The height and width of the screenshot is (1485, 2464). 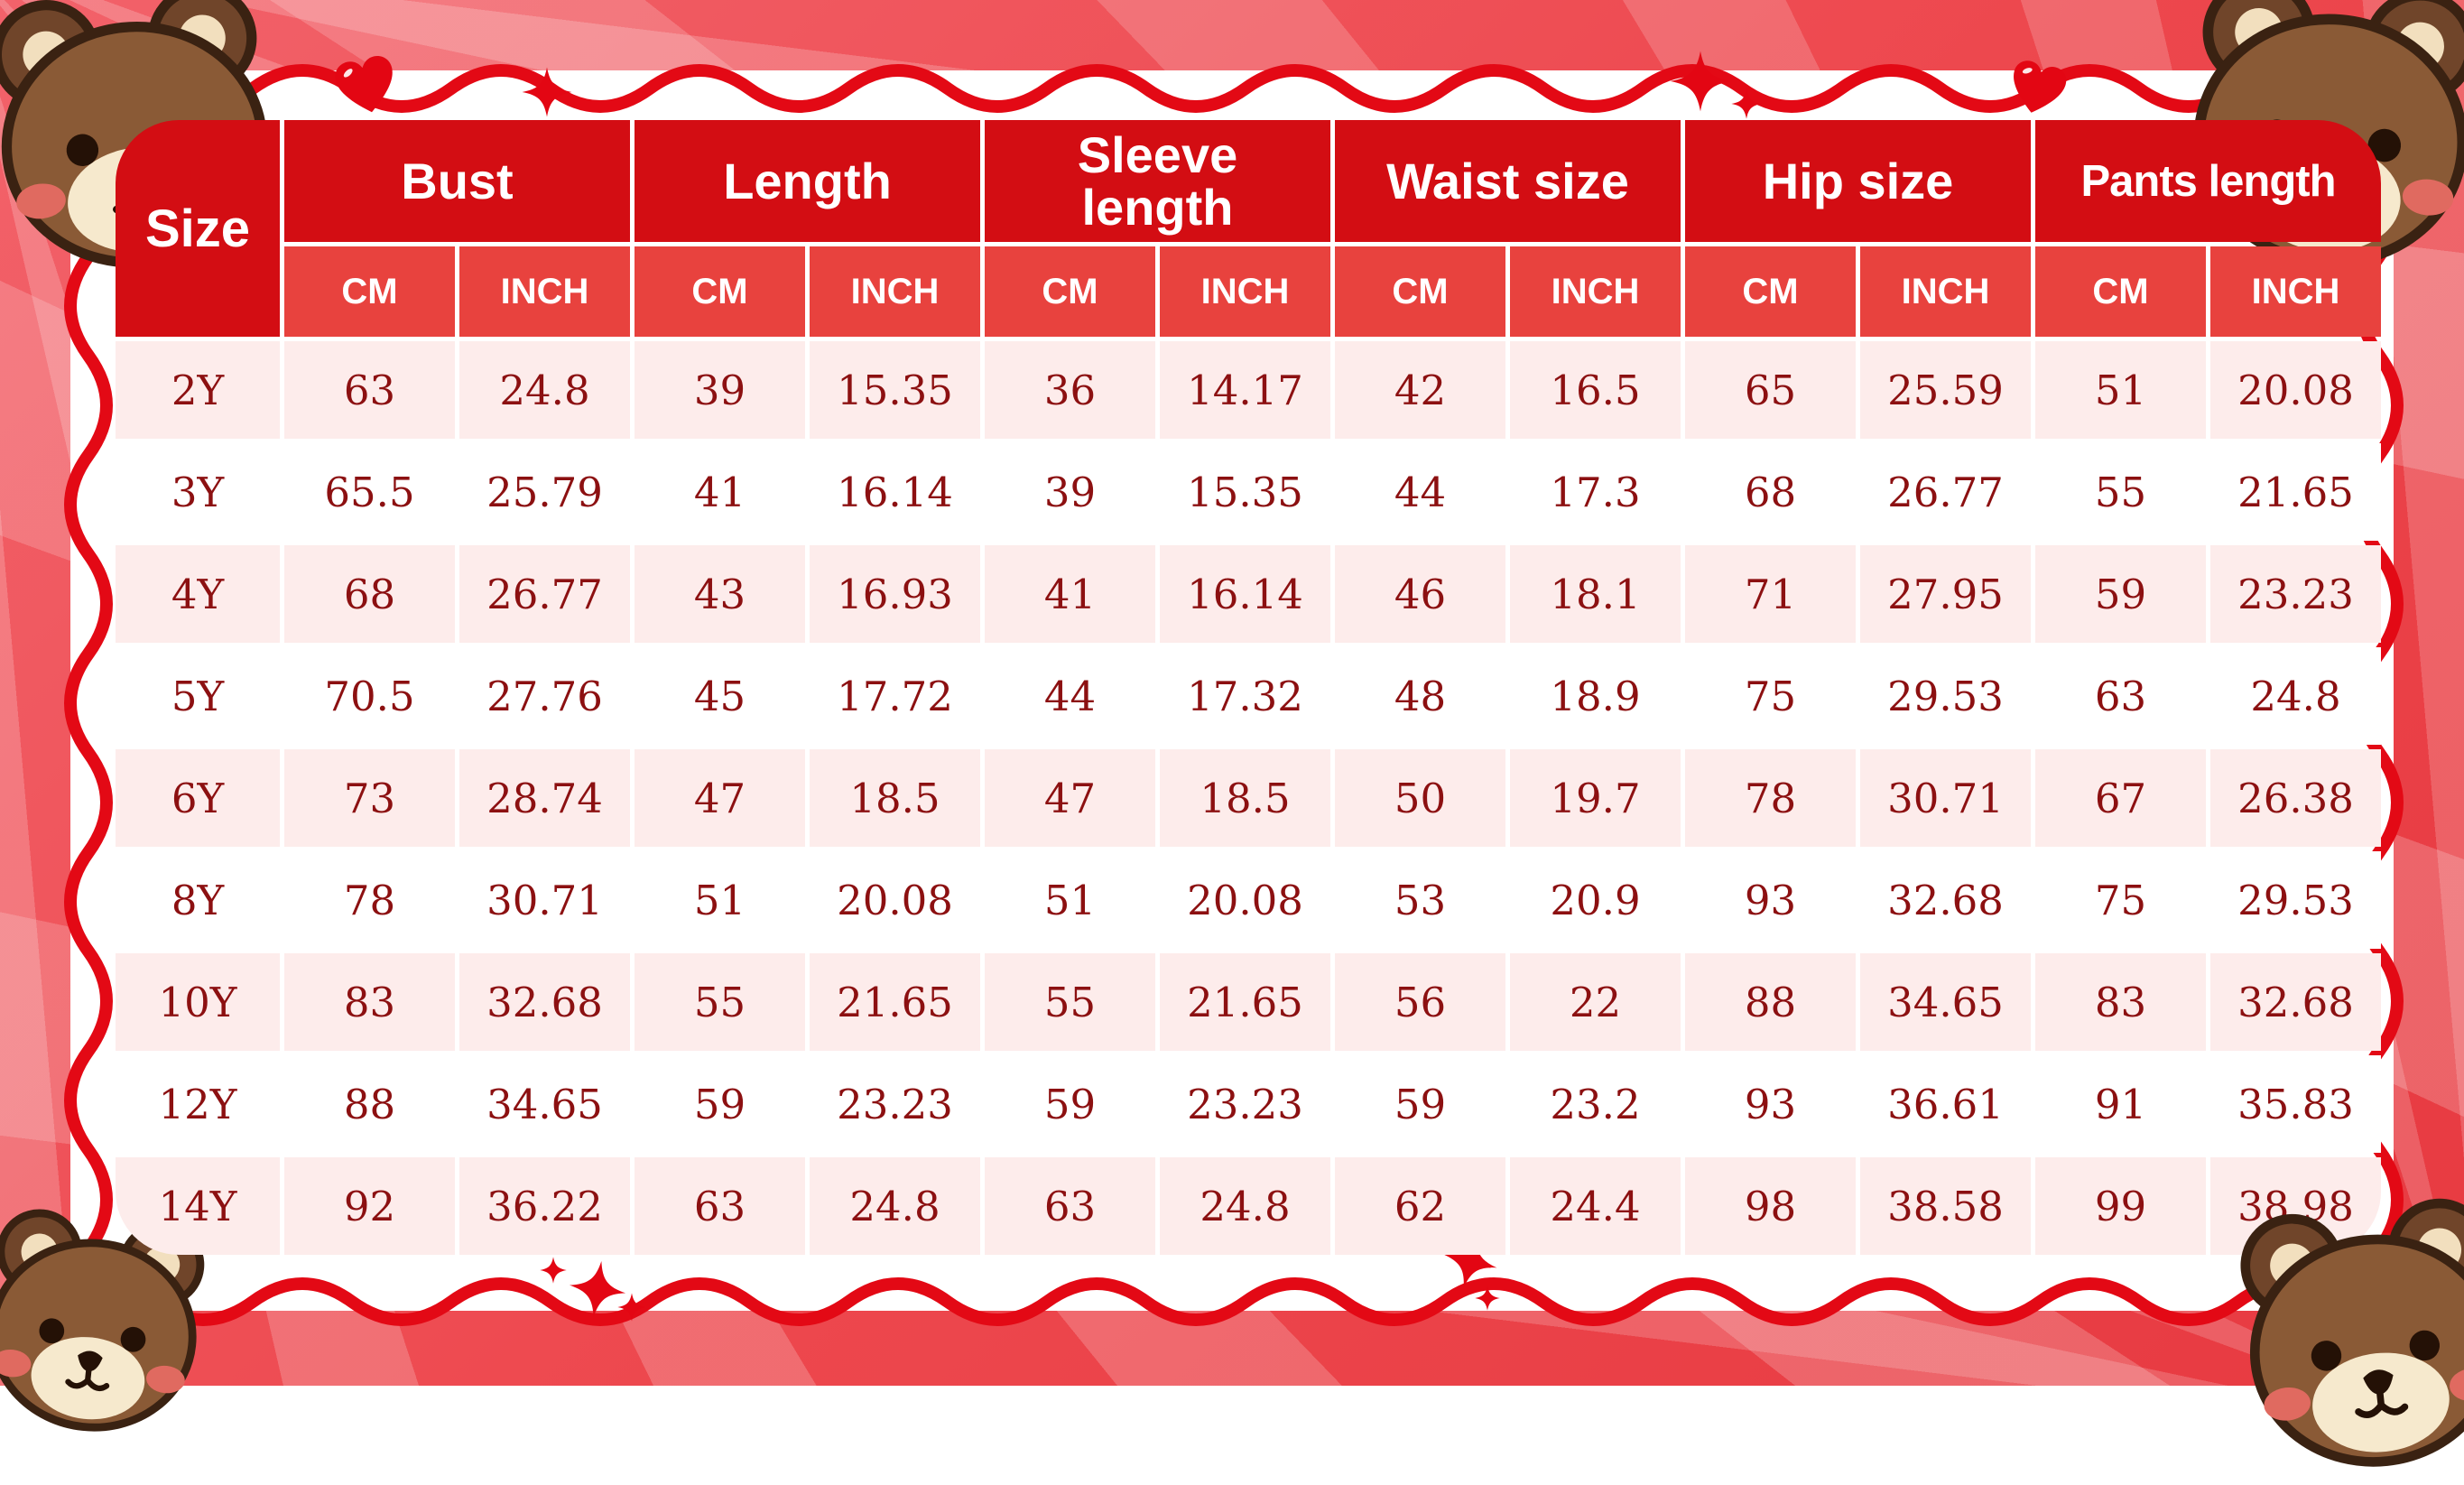 I want to click on column-header-size: Size, so click(x=198, y=228).